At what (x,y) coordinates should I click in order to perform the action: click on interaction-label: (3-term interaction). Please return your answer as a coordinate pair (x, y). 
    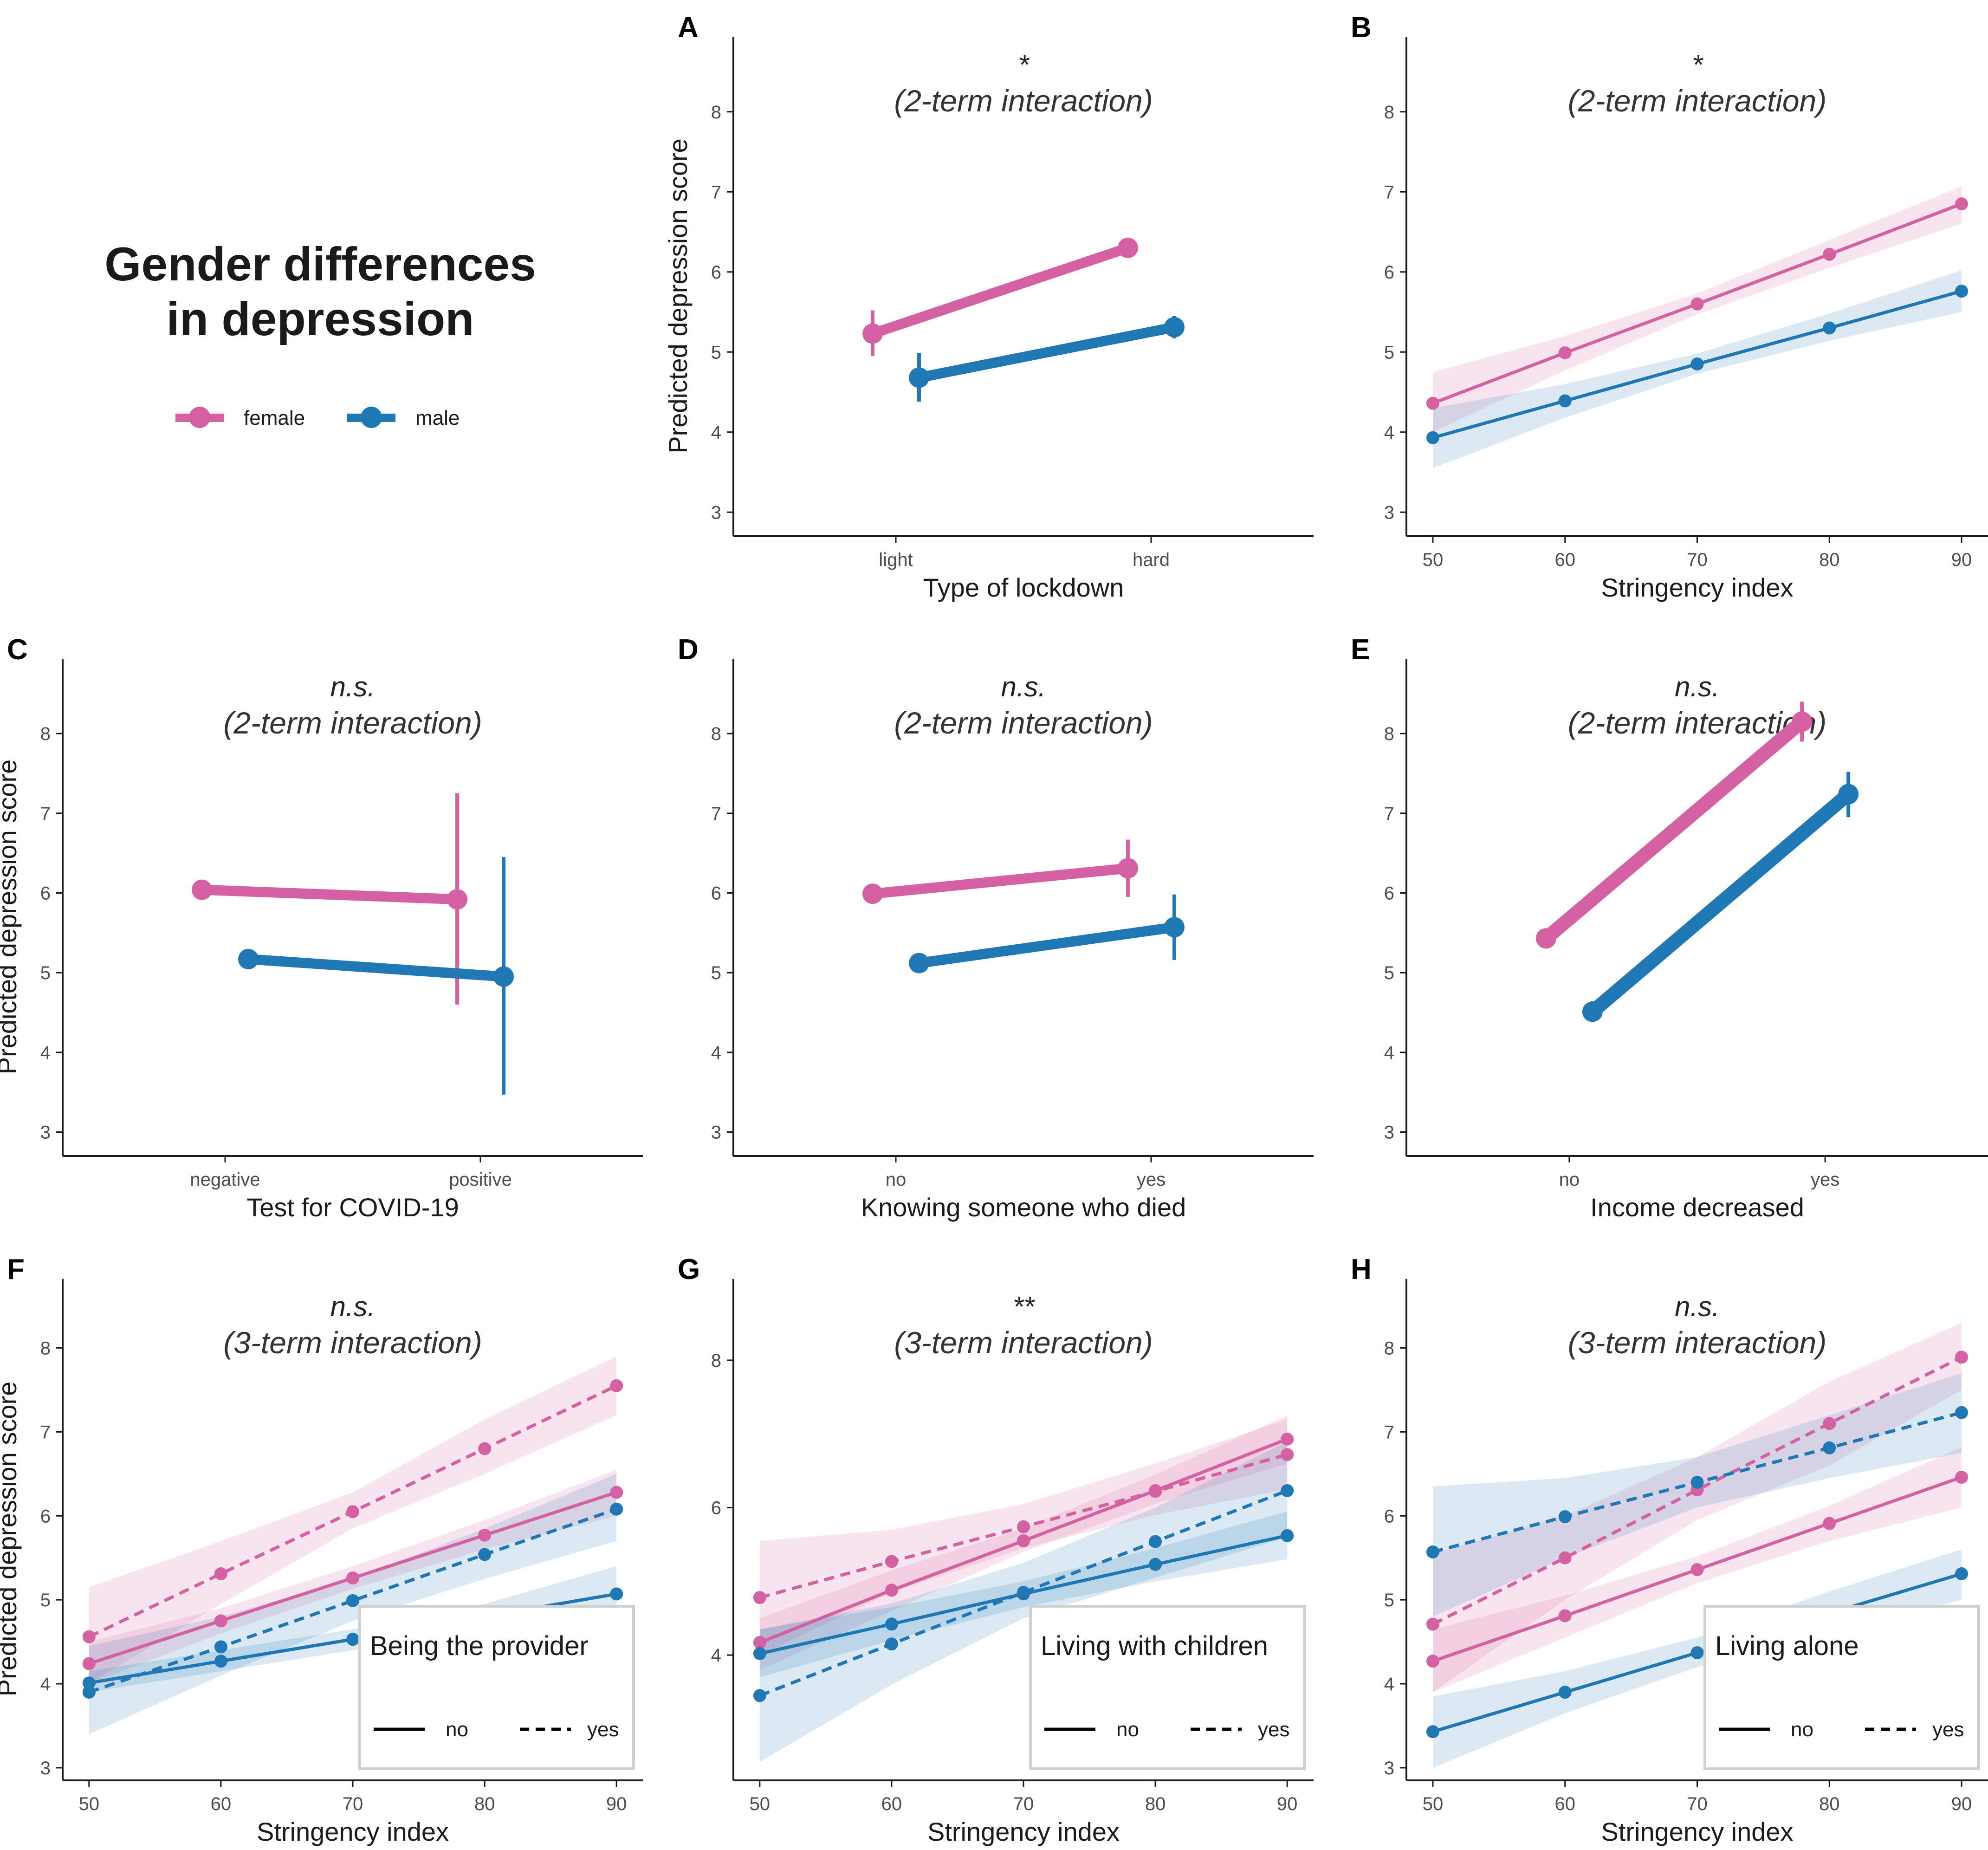
    Looking at the image, I should click on (1697, 1342).